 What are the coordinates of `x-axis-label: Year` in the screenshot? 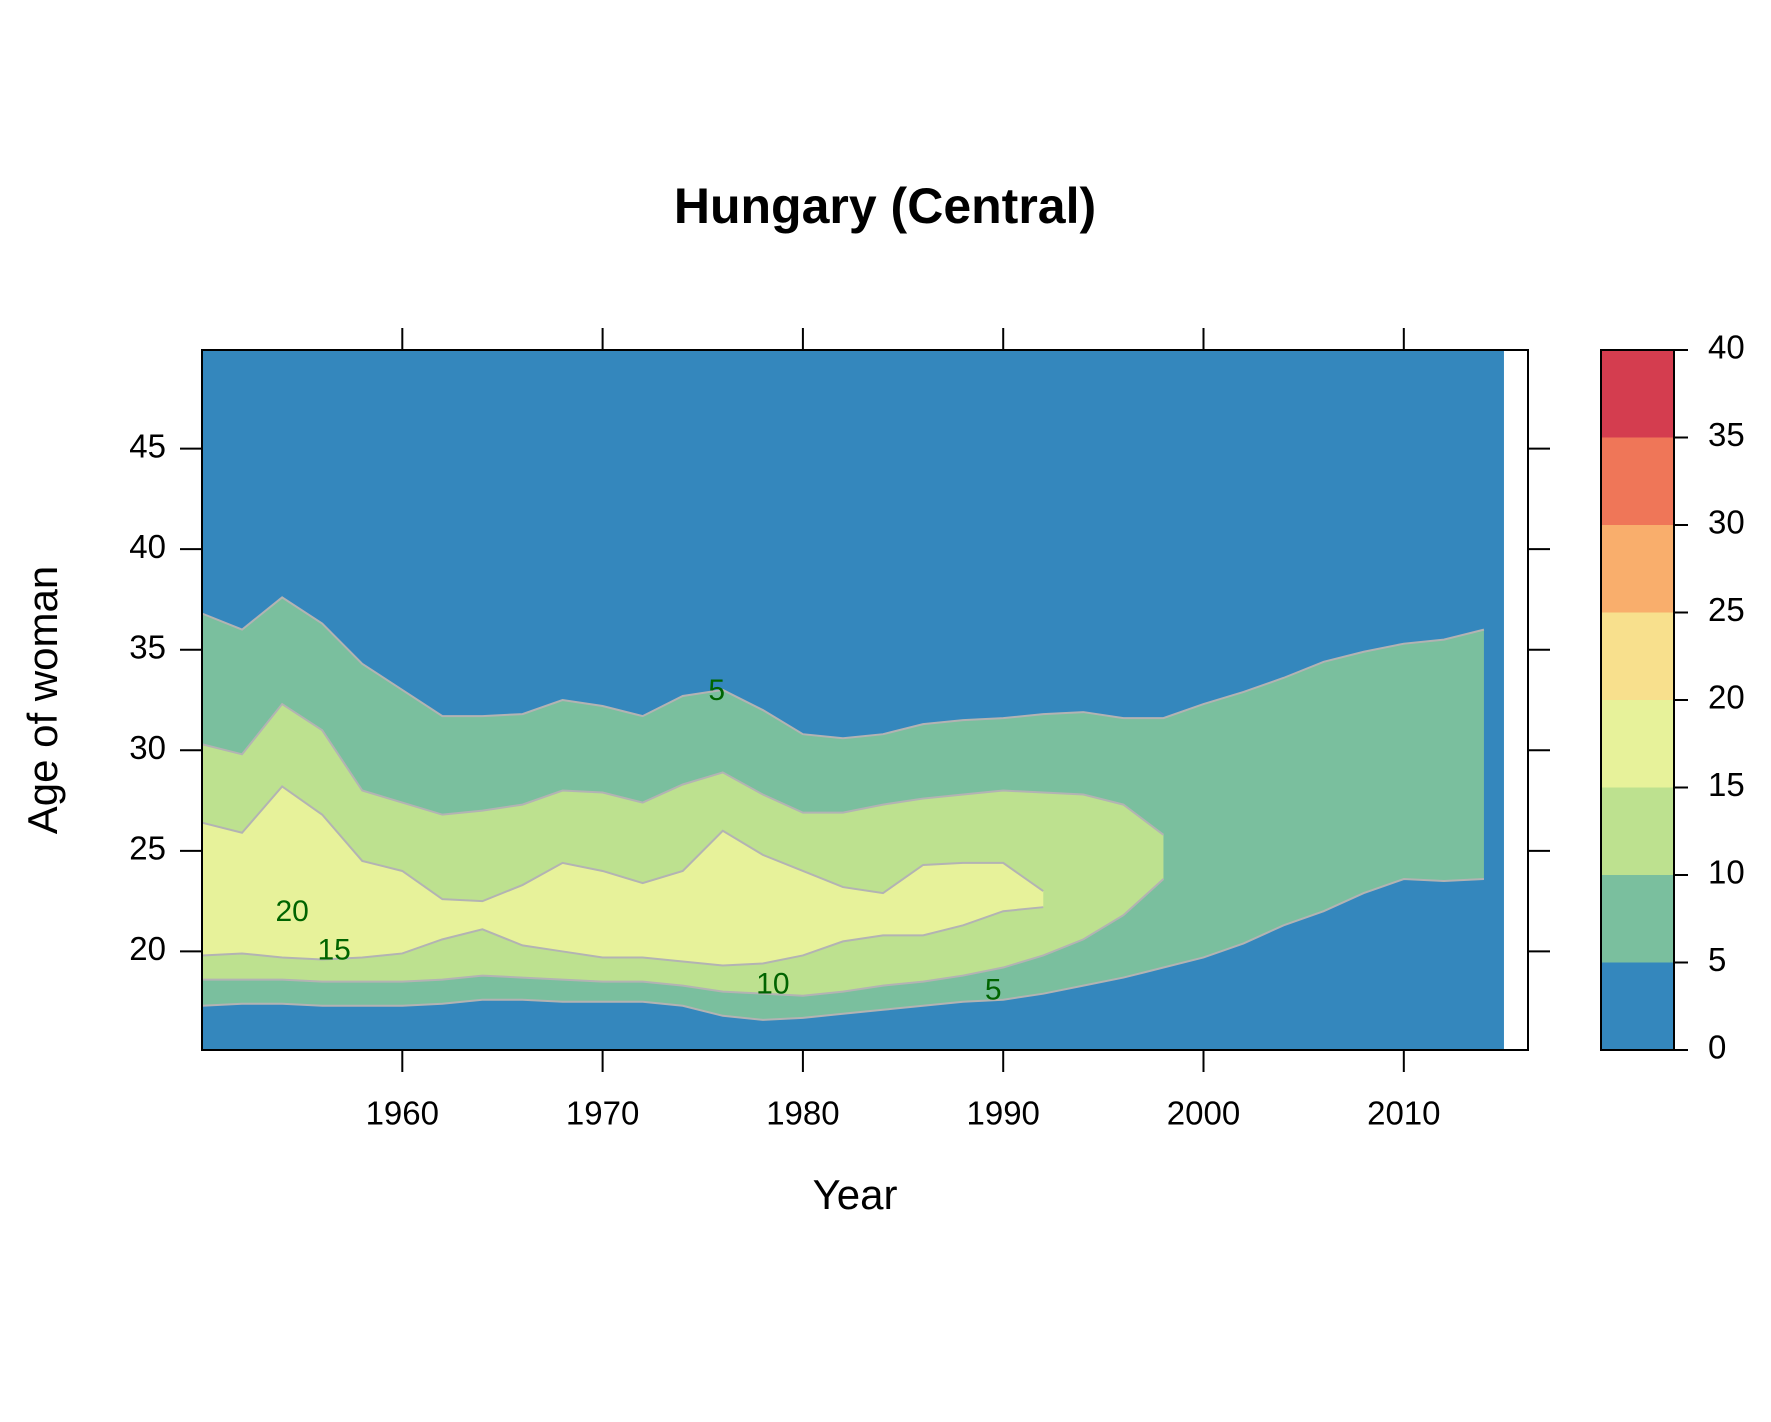 It's located at (855, 1194).